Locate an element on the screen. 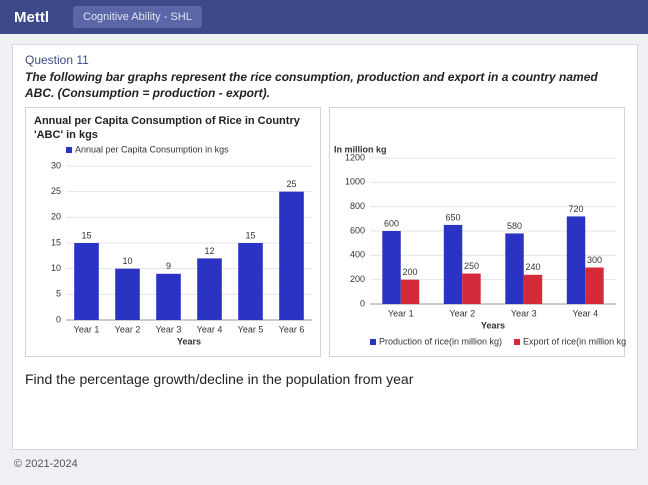 The image size is (648, 485). y-tick-label: 5 is located at coordinates (58, 294).